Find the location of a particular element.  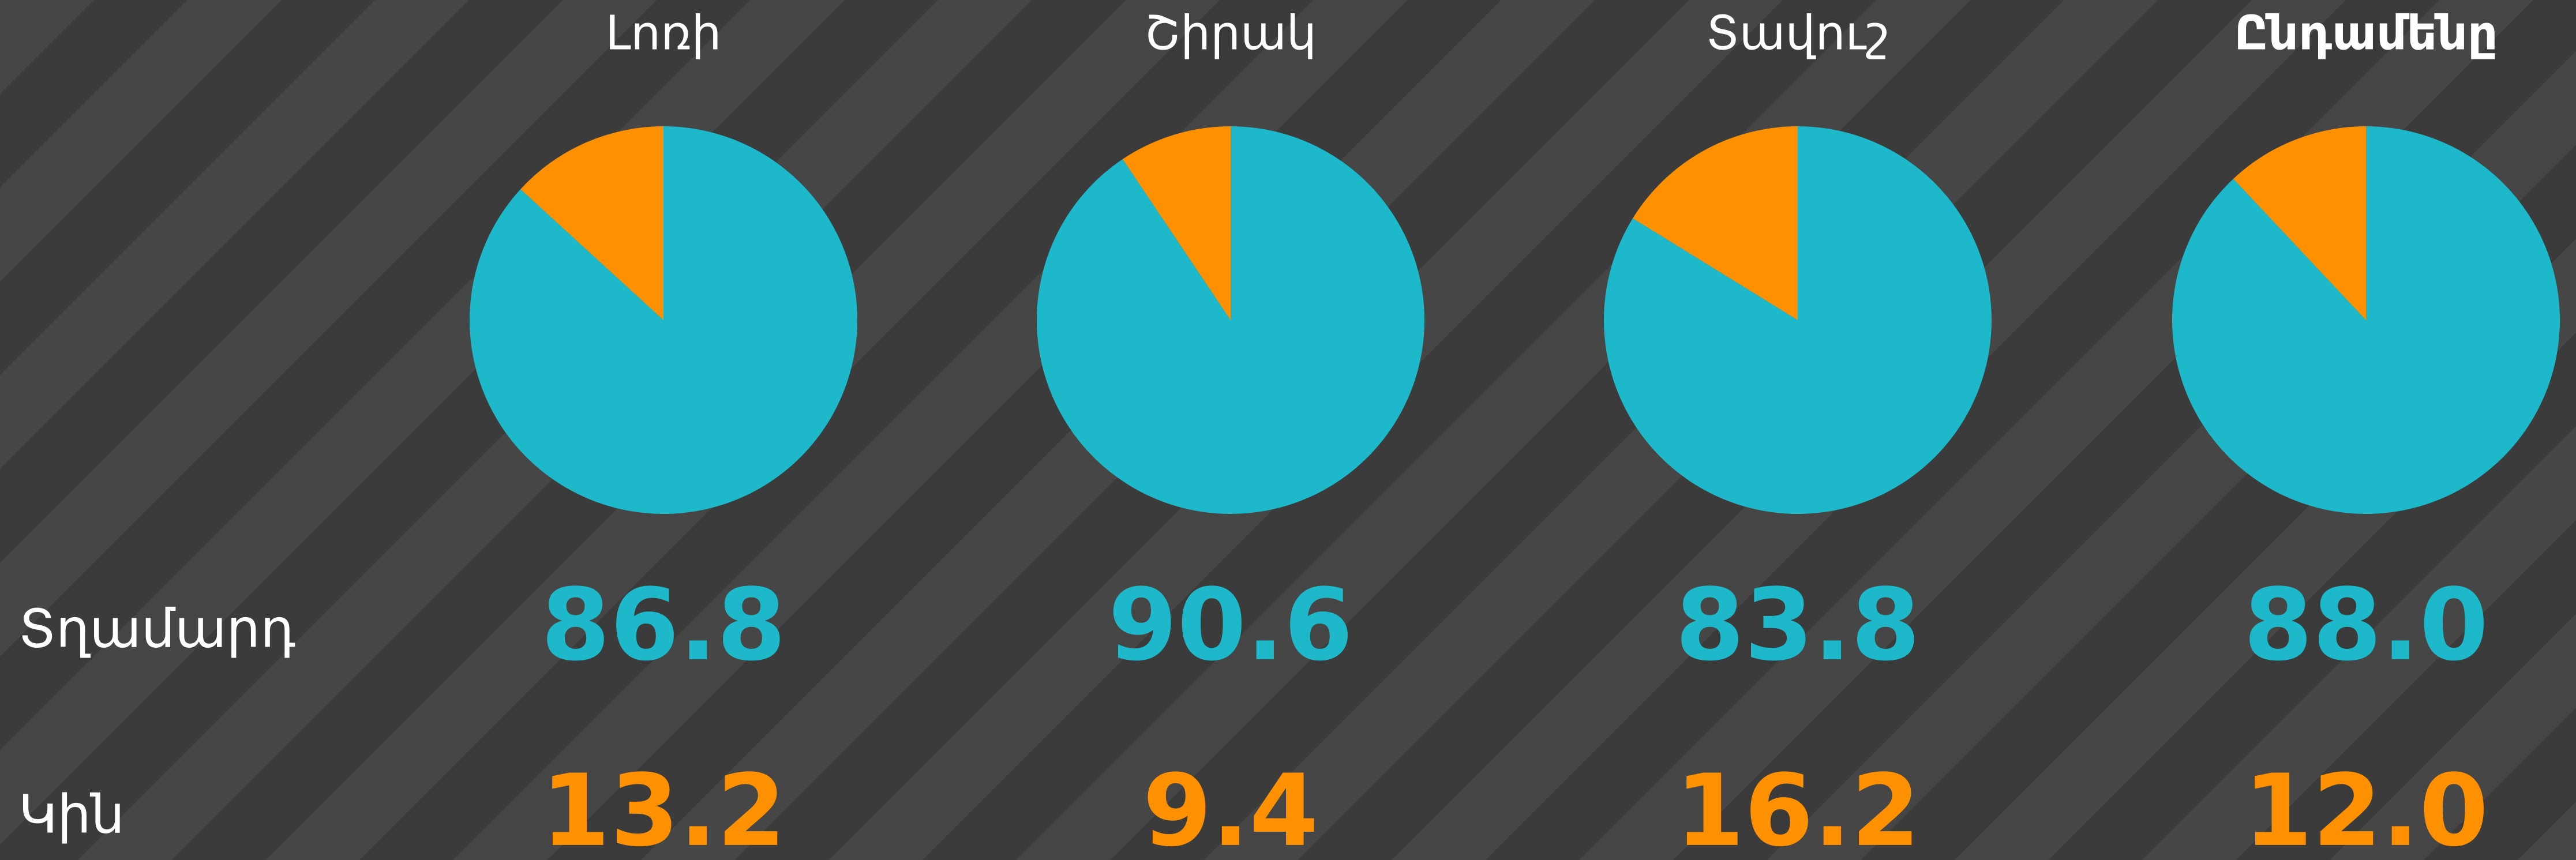

value-label: 12.0 is located at coordinates (2366, 806).